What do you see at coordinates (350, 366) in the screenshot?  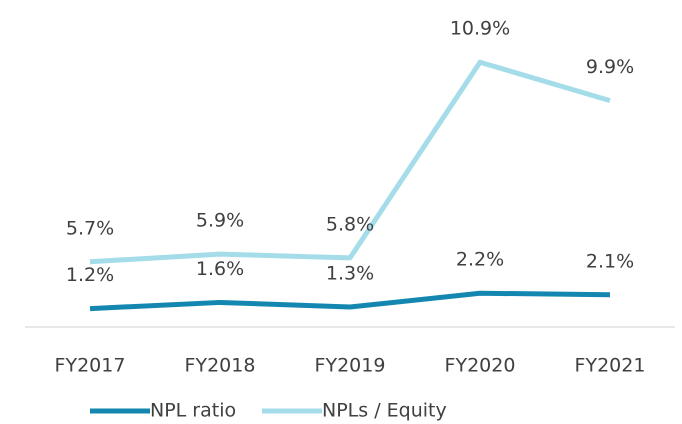 I see `x-tick-label: FY2019` at bounding box center [350, 366].